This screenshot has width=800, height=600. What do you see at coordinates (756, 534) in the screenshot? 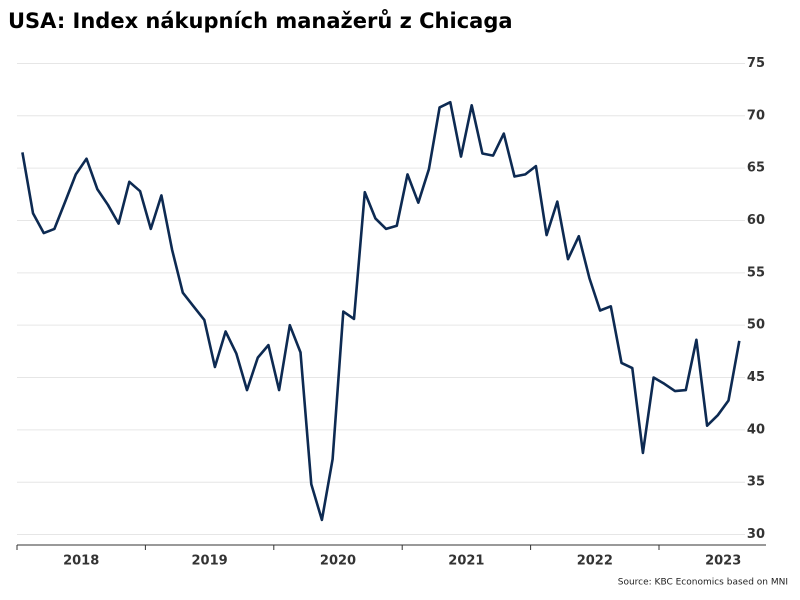
I see `y-tick-label: 30` at bounding box center [756, 534].